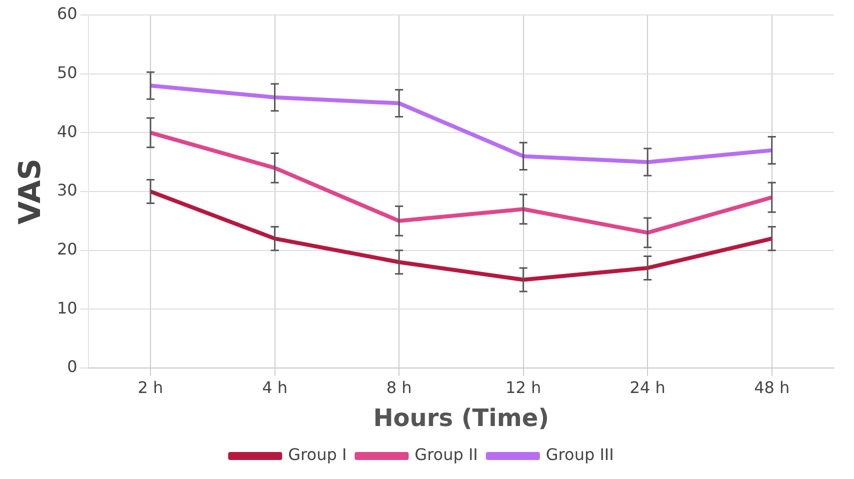 The image size is (854, 479). What do you see at coordinates (151, 387) in the screenshot?
I see `x-tick-label: 2 h` at bounding box center [151, 387].